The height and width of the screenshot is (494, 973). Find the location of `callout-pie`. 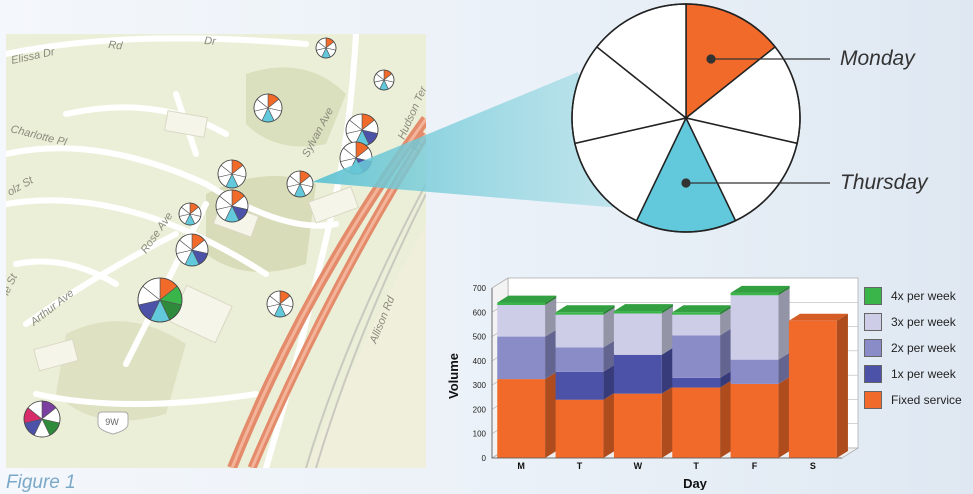

callout-pie is located at coordinates (686, 118).